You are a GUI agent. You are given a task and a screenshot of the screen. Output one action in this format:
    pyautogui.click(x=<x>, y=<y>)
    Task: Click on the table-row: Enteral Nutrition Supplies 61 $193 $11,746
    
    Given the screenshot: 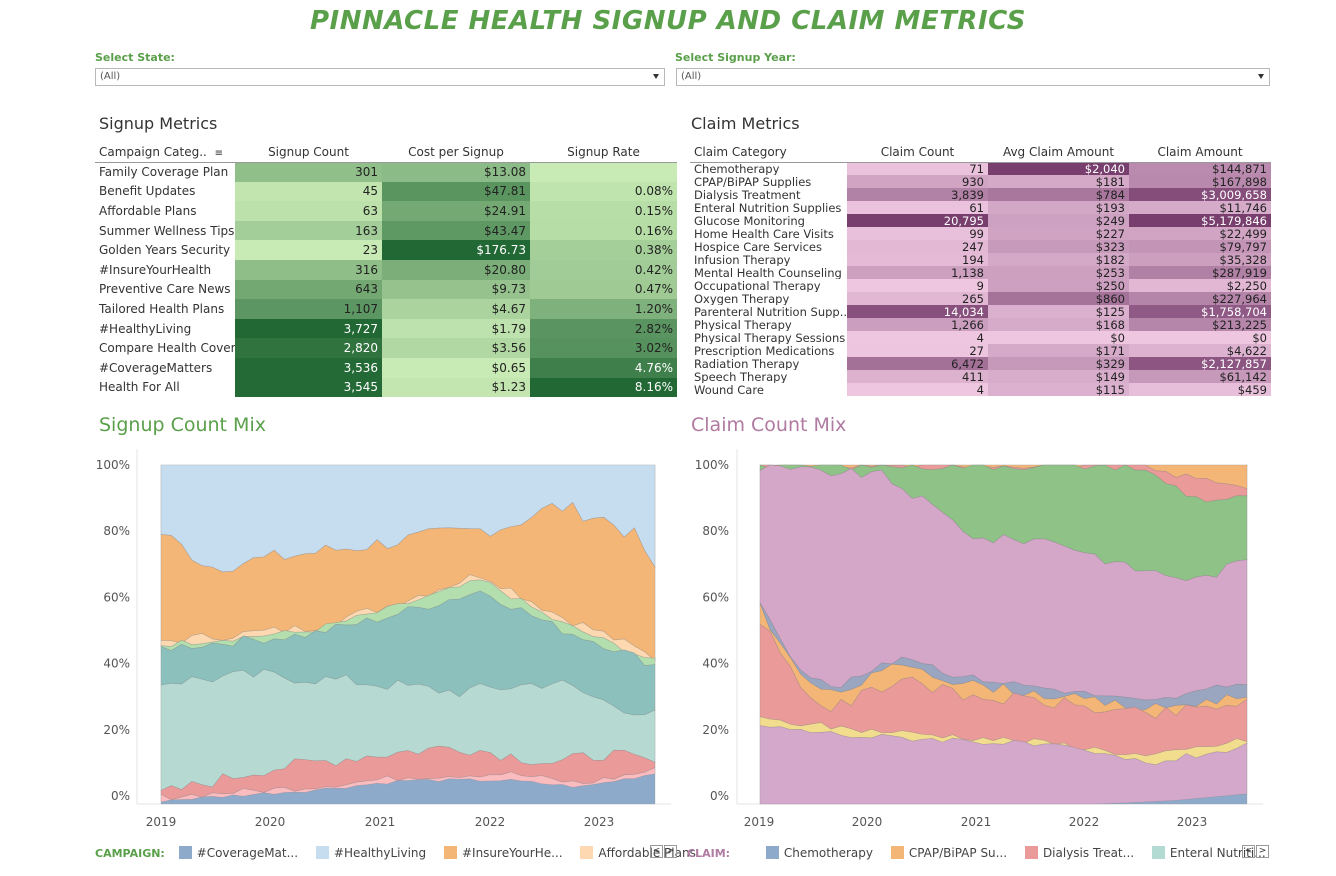 What is the action you would take?
    pyautogui.click(x=980, y=207)
    